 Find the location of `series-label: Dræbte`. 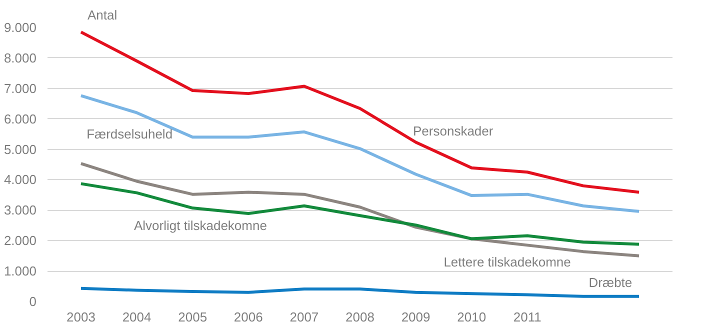

series-label: Dræbte is located at coordinates (610, 282).